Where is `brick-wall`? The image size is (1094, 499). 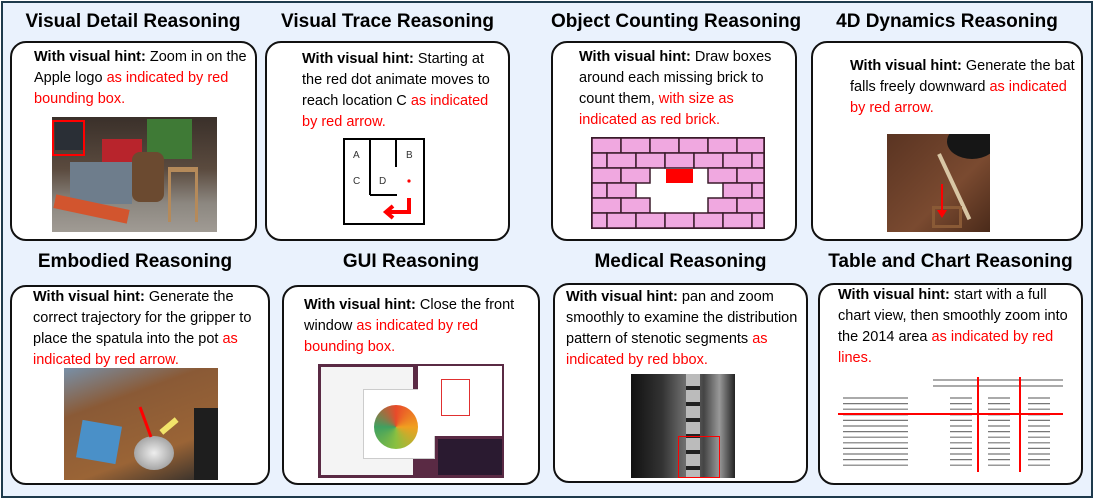 brick-wall is located at coordinates (678, 183).